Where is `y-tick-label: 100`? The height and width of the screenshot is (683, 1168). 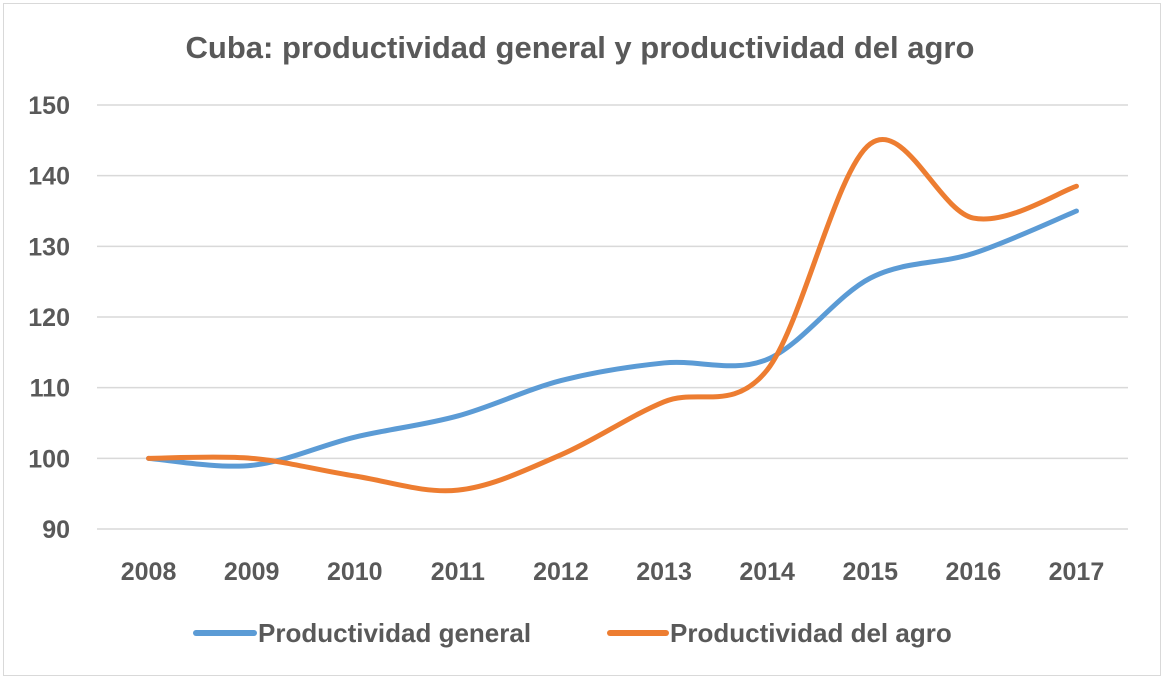
y-tick-label: 100 is located at coordinates (49, 459).